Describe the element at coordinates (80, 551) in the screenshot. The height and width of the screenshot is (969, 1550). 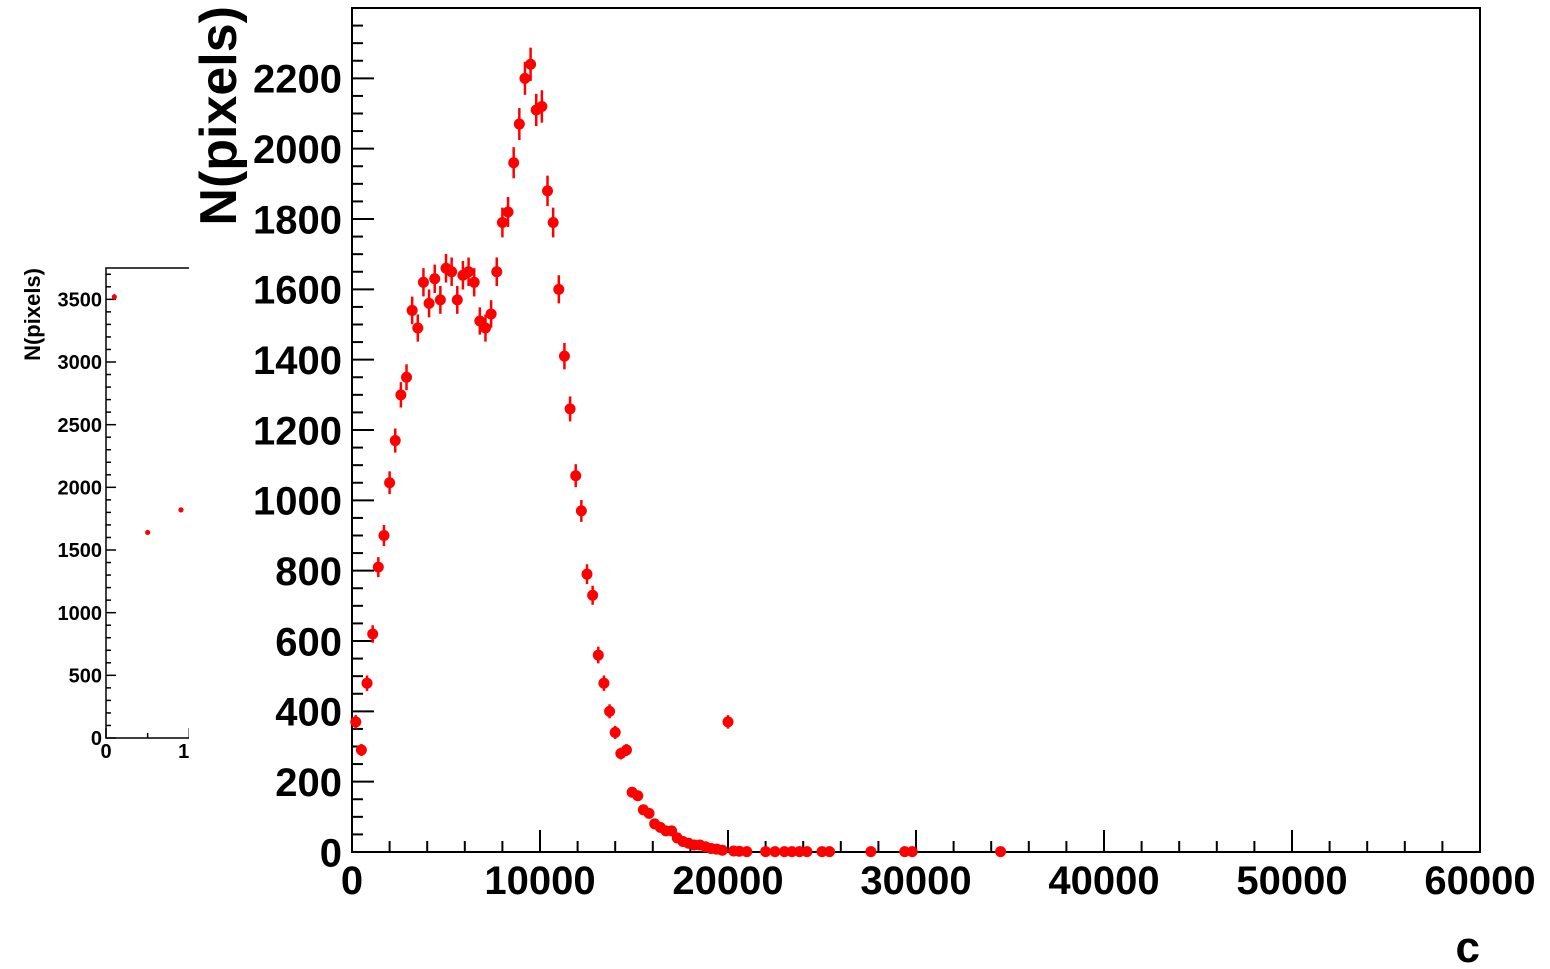
I see `y-tick-label: 1500` at that location.